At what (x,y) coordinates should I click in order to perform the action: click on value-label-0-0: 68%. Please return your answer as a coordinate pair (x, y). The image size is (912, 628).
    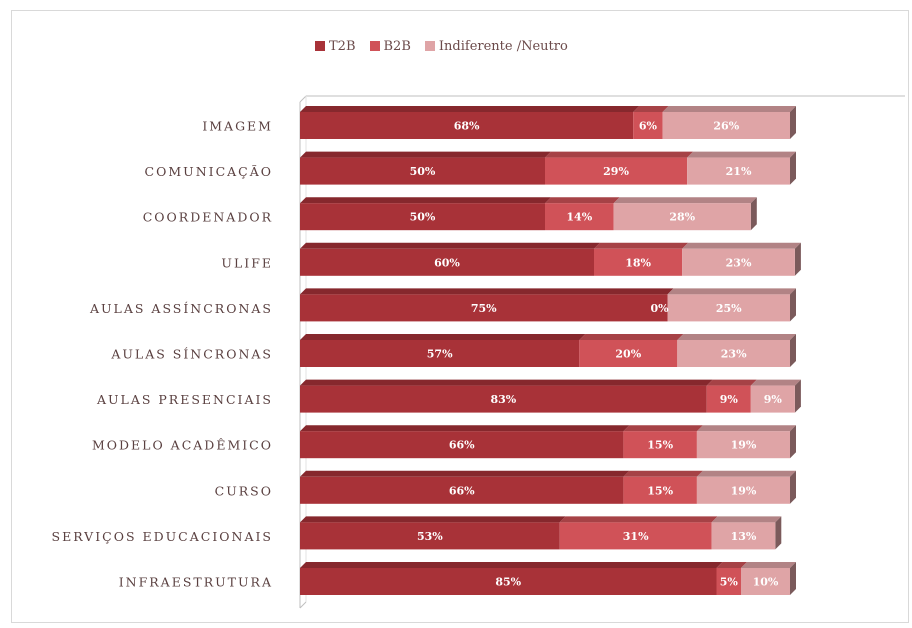
    Looking at the image, I should click on (467, 126).